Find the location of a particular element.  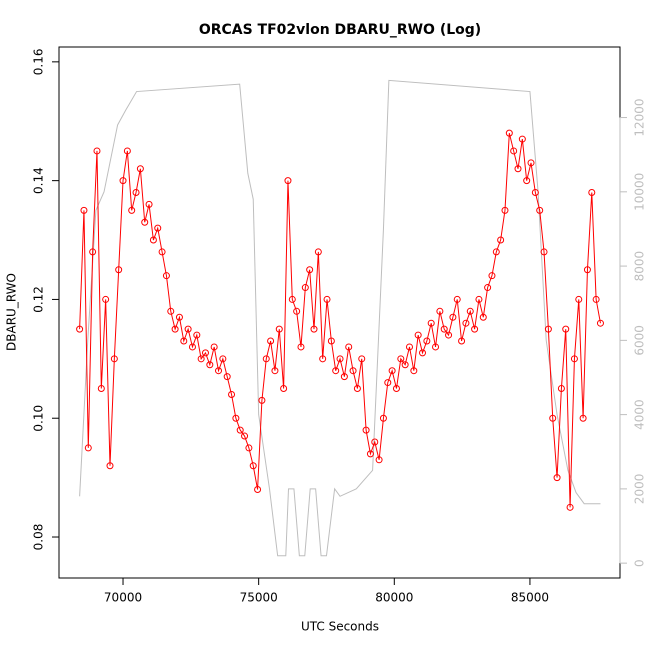

y2-tick-label: 0 is located at coordinates (640, 563).